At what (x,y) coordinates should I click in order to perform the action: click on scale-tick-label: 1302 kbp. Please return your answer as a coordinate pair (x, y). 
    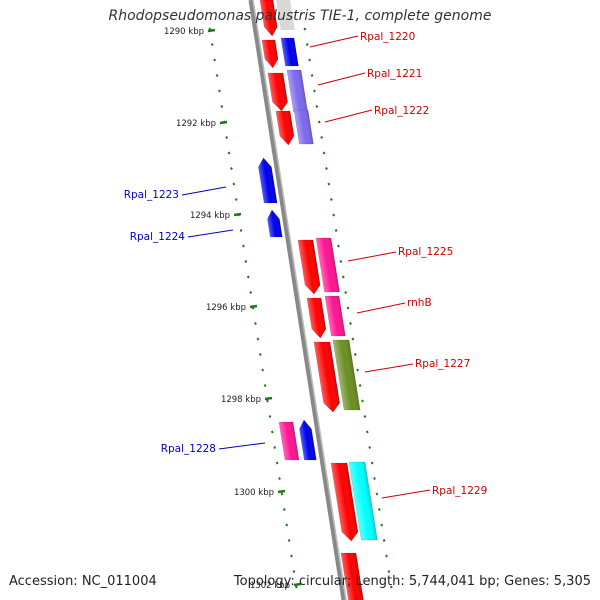
    Looking at the image, I should click on (270, 586).